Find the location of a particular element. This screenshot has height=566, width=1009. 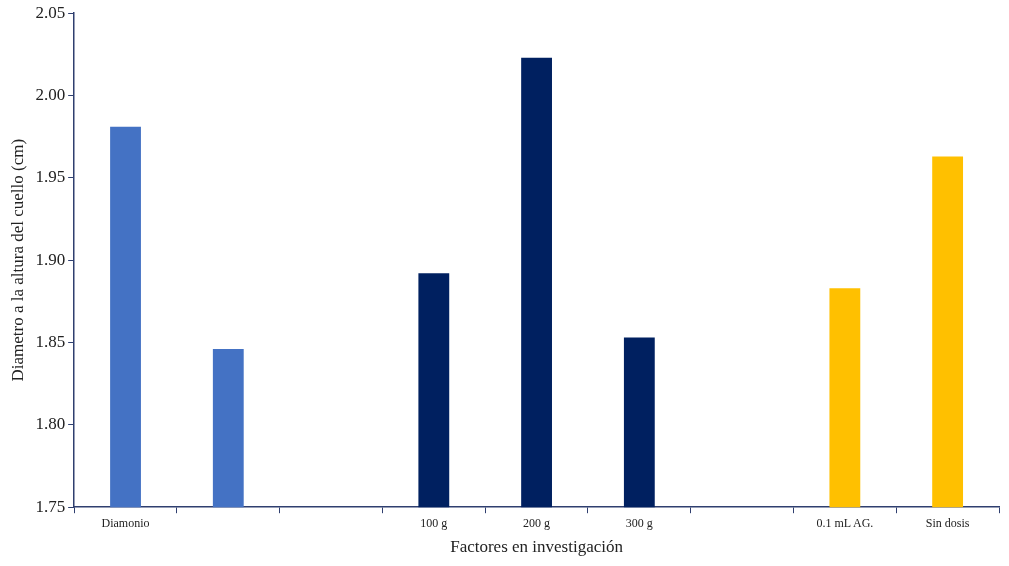

y-tick-label: 1.95 is located at coordinates (50, 177).